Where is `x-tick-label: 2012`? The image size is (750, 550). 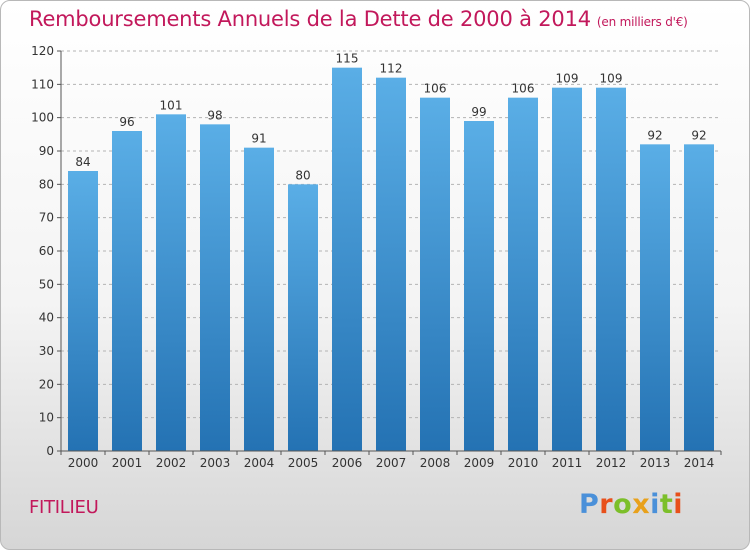
x-tick-label: 2012 is located at coordinates (611, 463).